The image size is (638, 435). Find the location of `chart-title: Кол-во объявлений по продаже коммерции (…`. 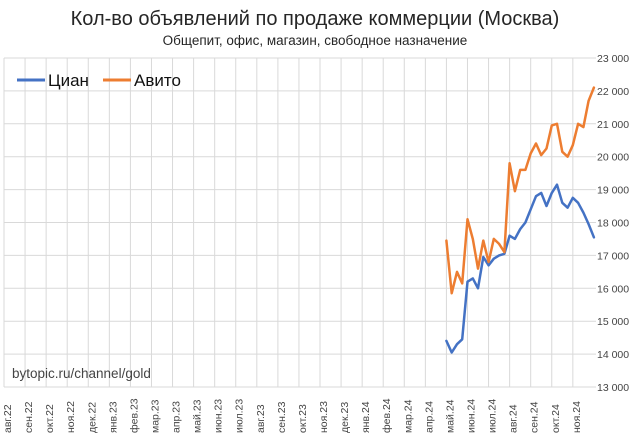

chart-title: Кол-во объявлений по продаже коммерции (… is located at coordinates (315, 19).